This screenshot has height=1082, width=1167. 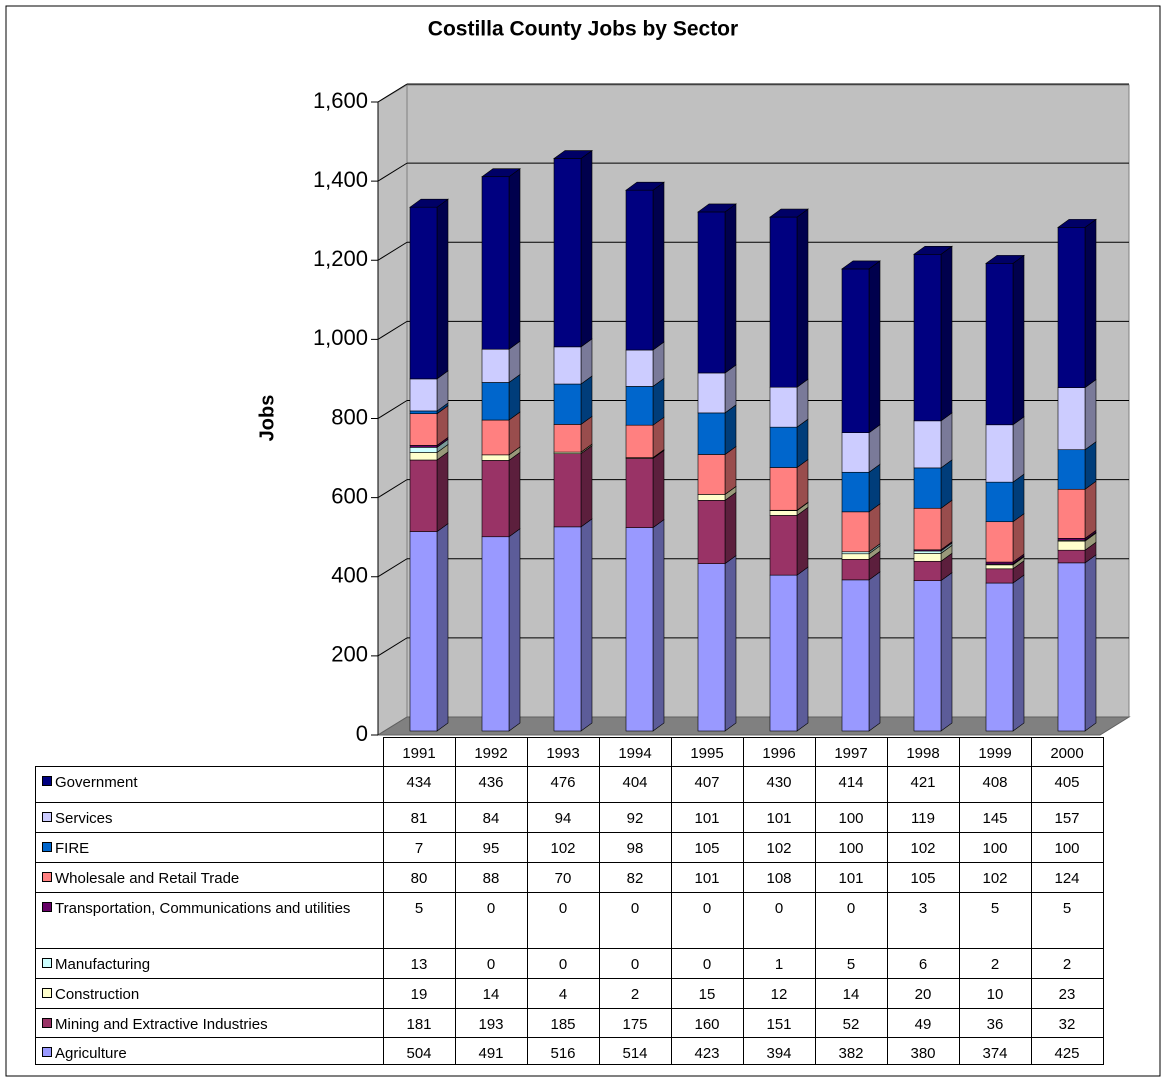 I want to click on grid-line, so click(x=392, y=93).